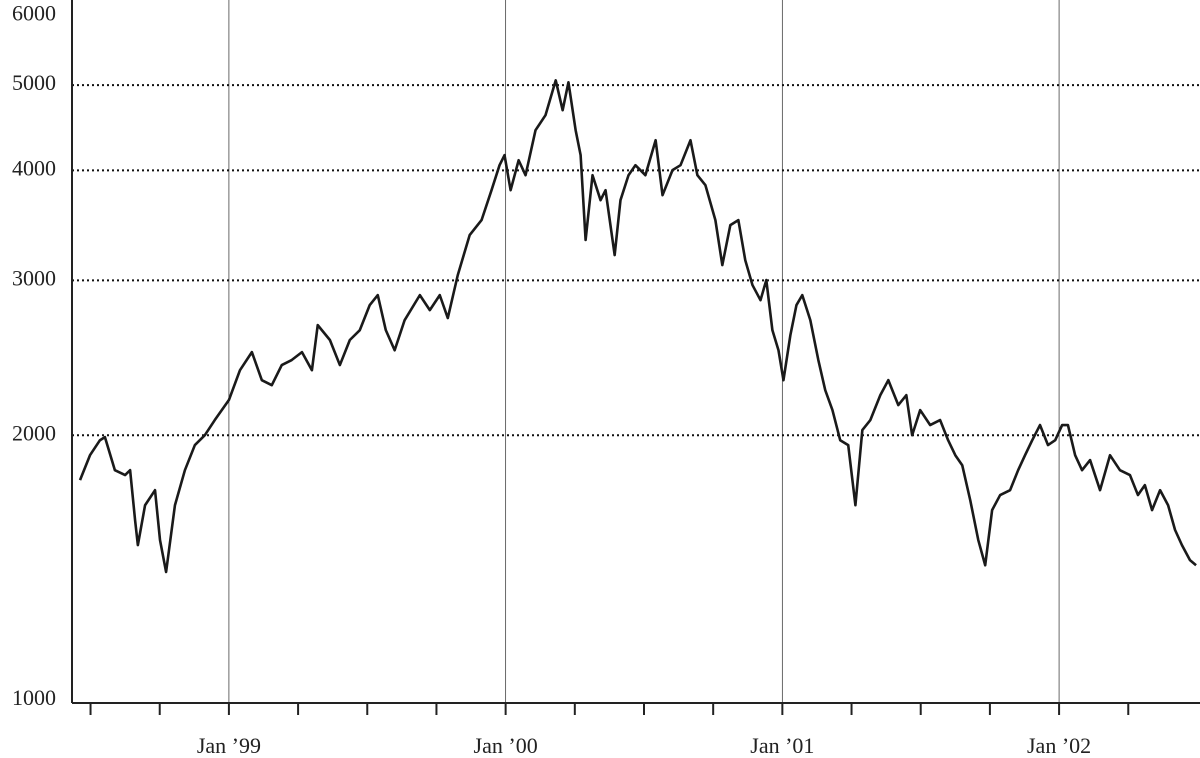 This screenshot has height=758, width=1200. Describe the element at coordinates (34, 697) in the screenshot. I see `y-tick-label: 1000` at that location.